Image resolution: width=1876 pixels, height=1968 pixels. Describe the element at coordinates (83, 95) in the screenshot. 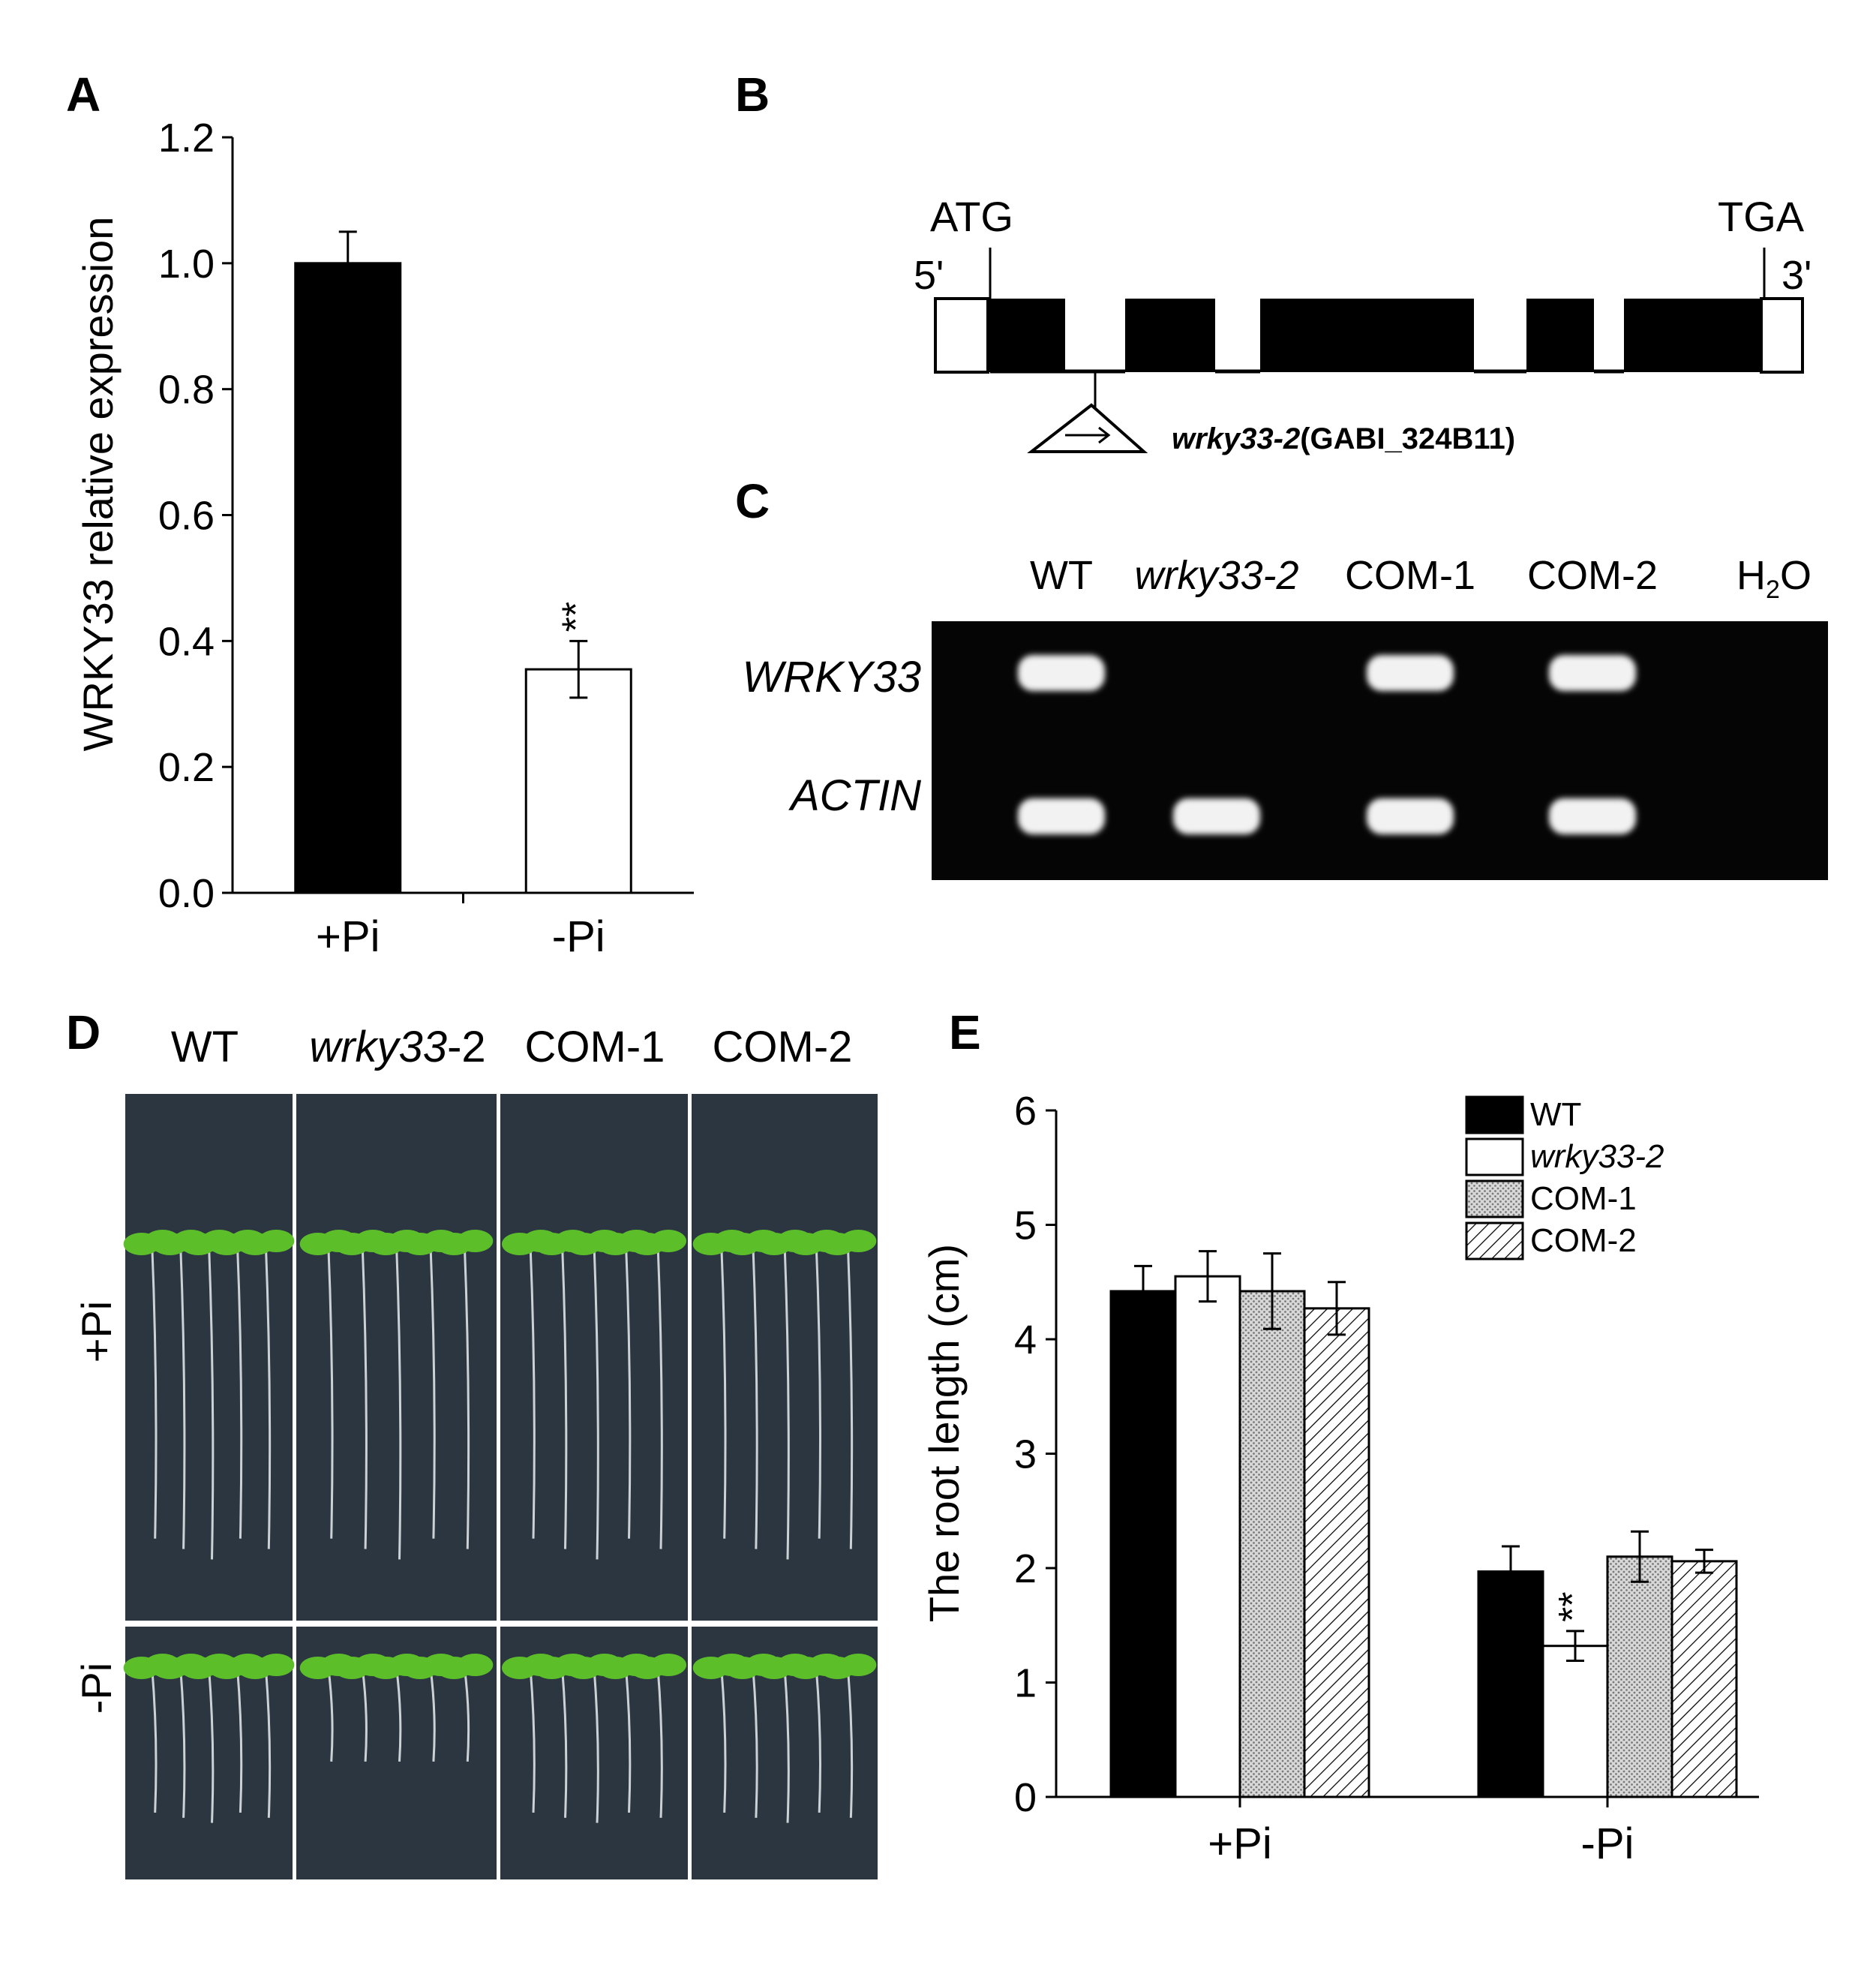

I see `panel-label-a: A` at that location.